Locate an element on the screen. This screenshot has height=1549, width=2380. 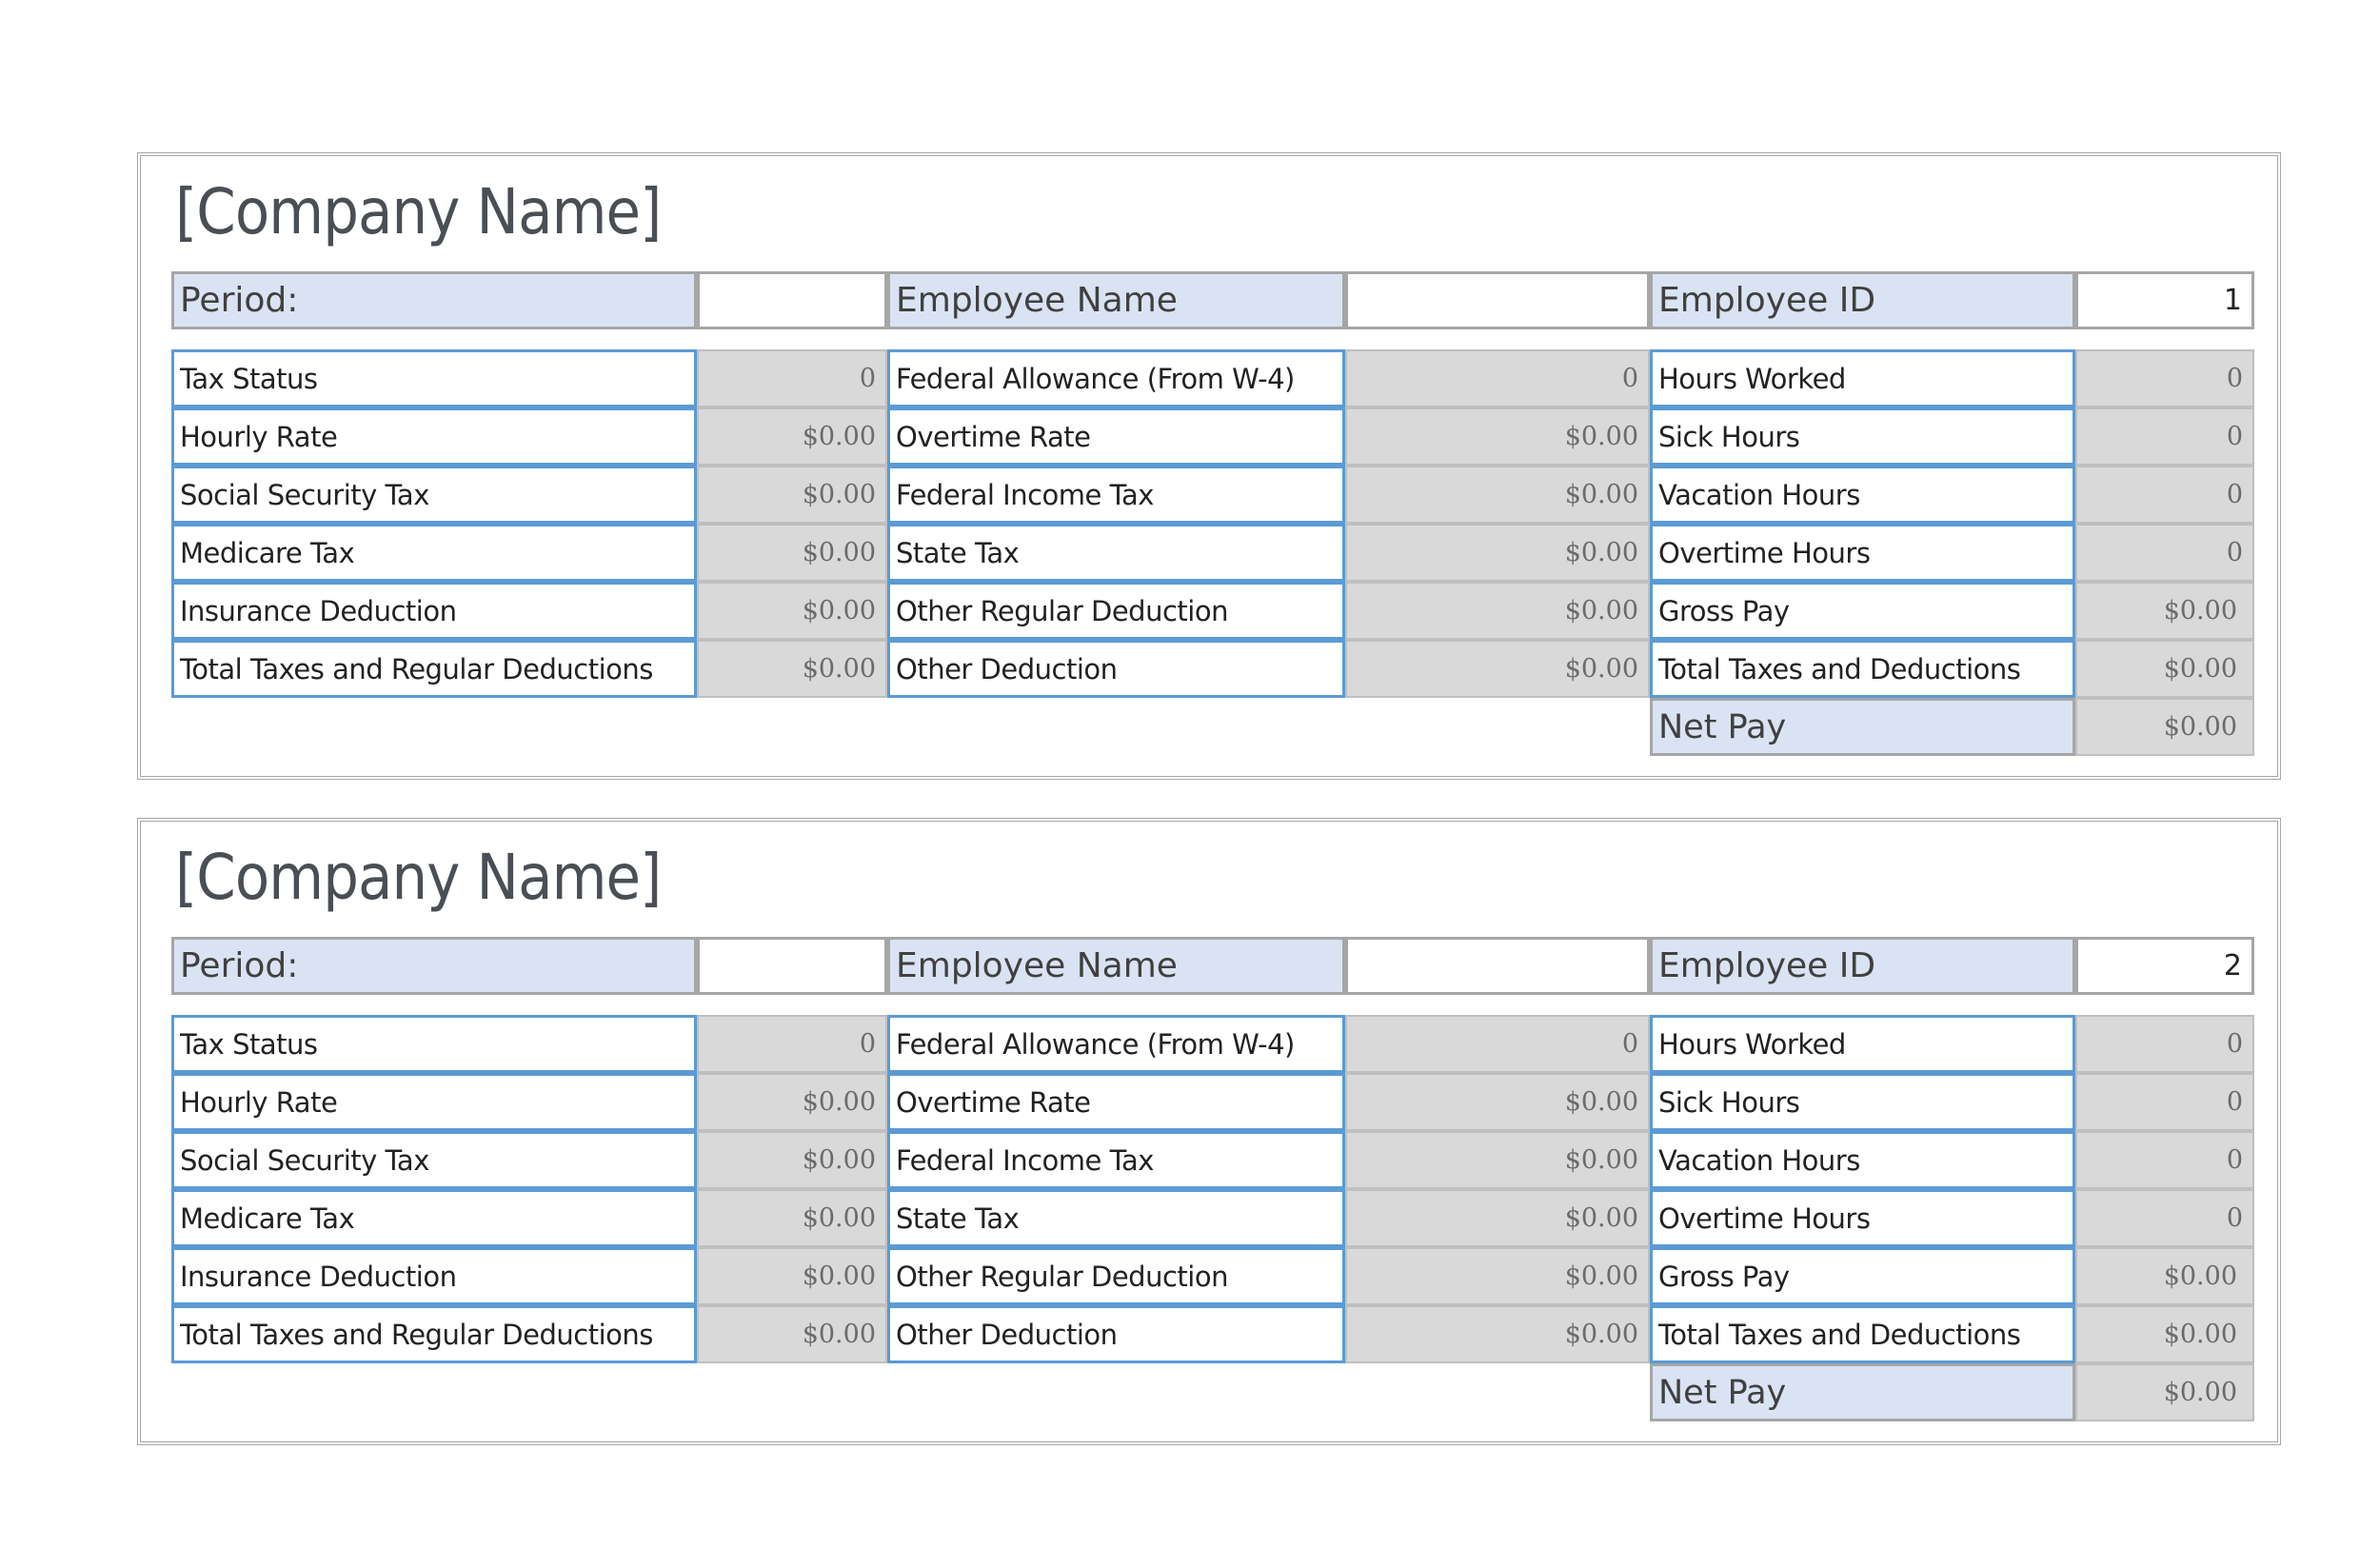
field-label: Overtime Hours is located at coordinates (1862, 1218).